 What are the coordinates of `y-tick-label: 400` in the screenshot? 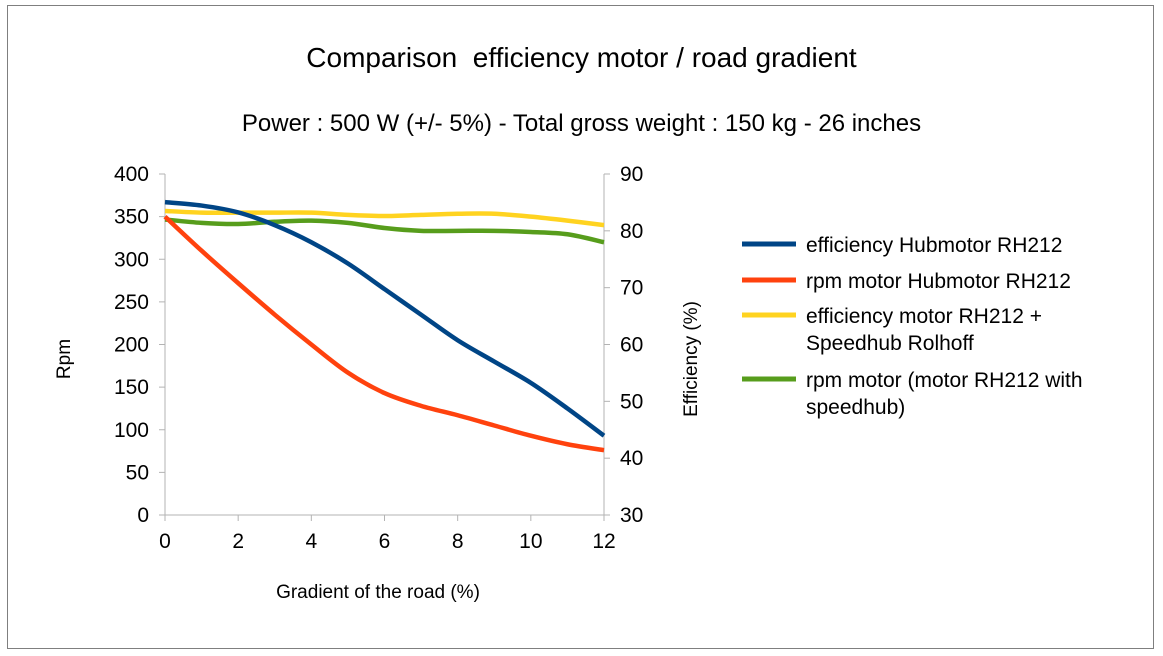 It's located at (131, 174).